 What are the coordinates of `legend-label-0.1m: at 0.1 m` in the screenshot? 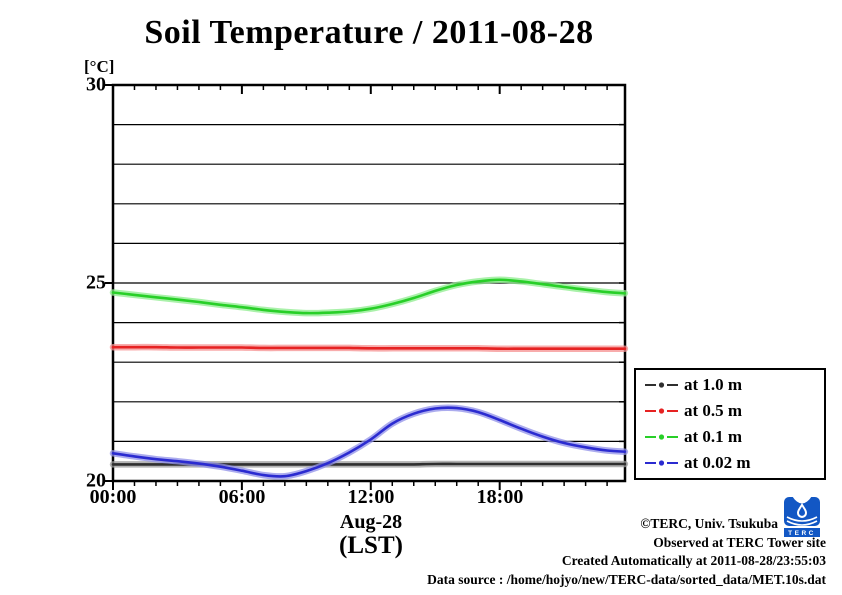 It's located at (713, 436).